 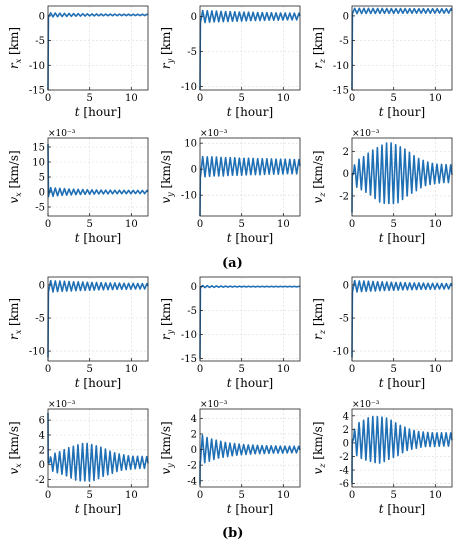 I want to click on chart-b-rz: 0 5 10 0 -5 -10 t [hour] rz [km], so click(x=382, y=333).